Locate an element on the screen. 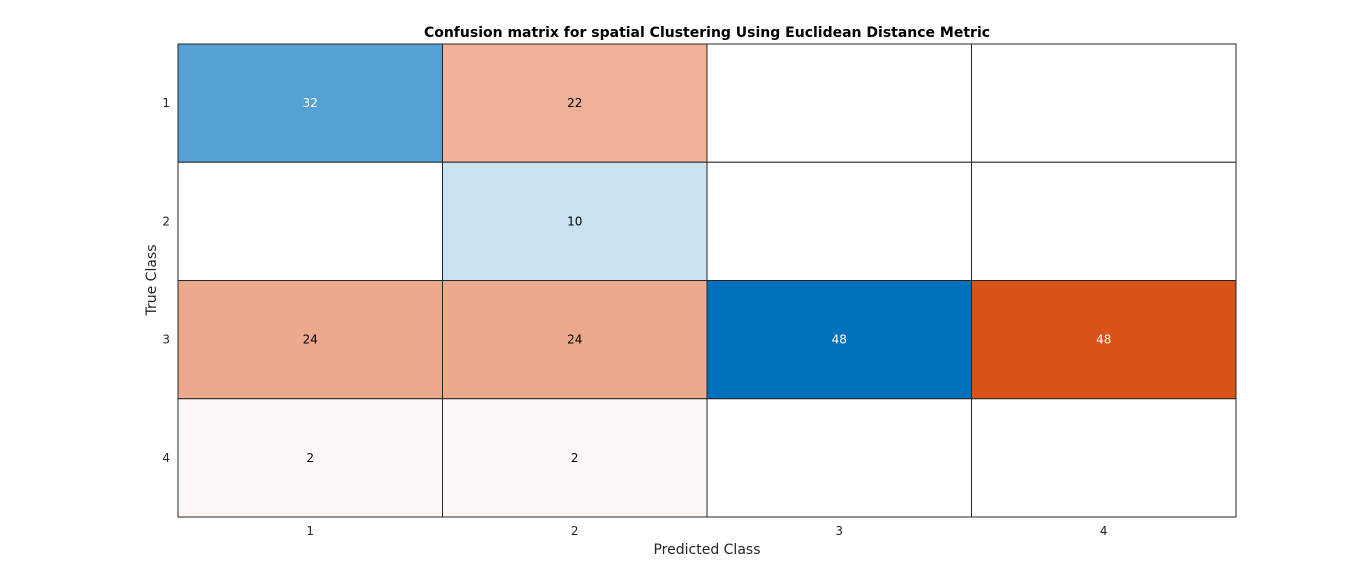 The height and width of the screenshot is (581, 1366). y-tick-label-4: 4 is located at coordinates (166, 458).